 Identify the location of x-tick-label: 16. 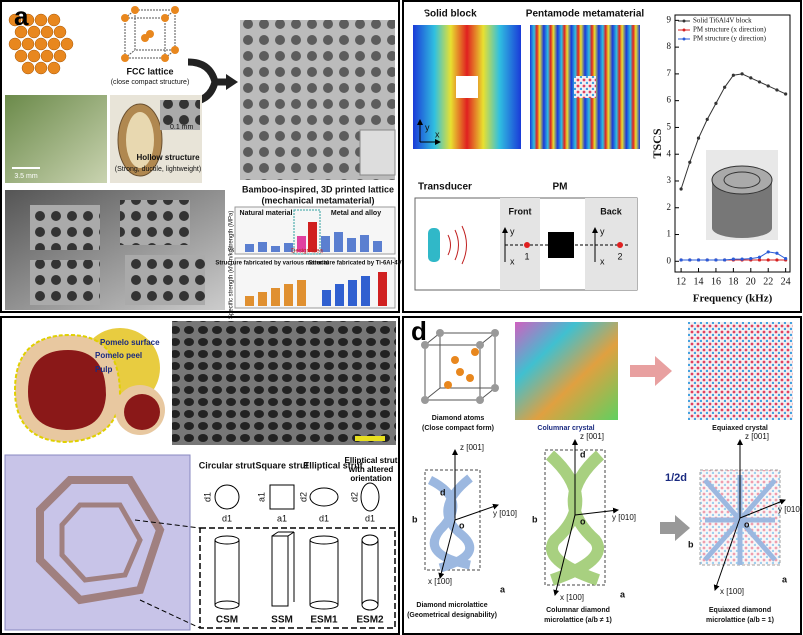
(716, 281).